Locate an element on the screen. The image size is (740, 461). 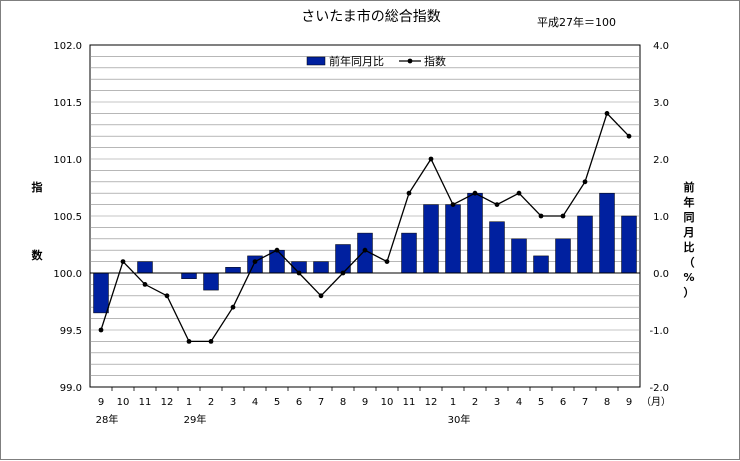
left-tick-label: 102.0 is located at coordinates (67, 46).